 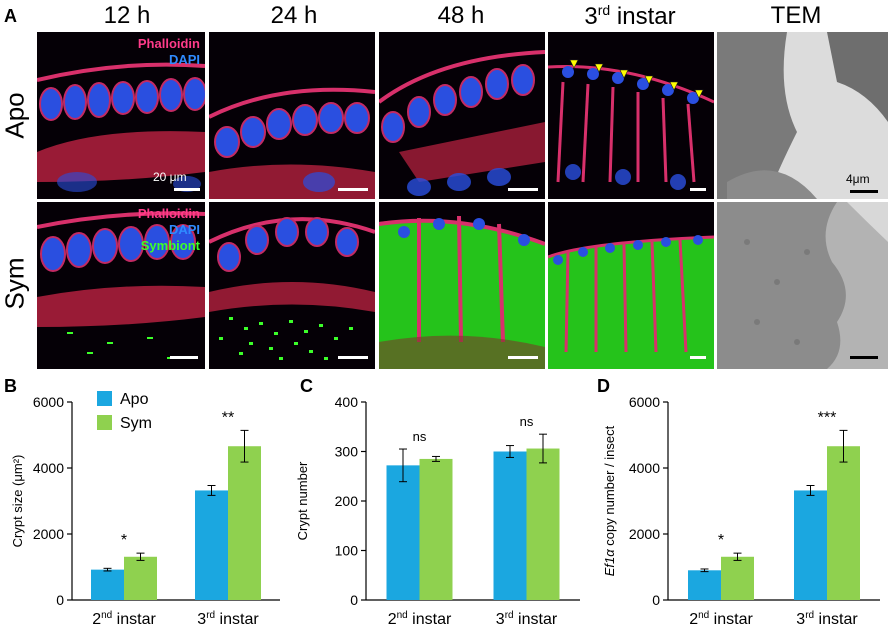 I want to click on micrograph-apo-tem, so click(x=802, y=115).